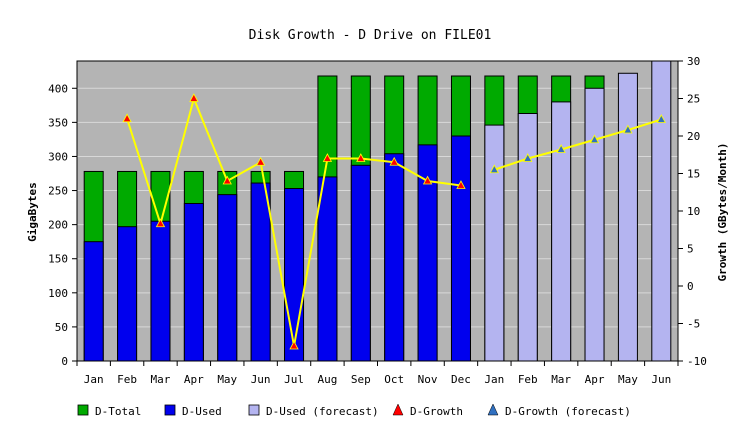 This screenshot has width=735, height=435. I want to click on y-tick-label: 0, so click(64, 361).